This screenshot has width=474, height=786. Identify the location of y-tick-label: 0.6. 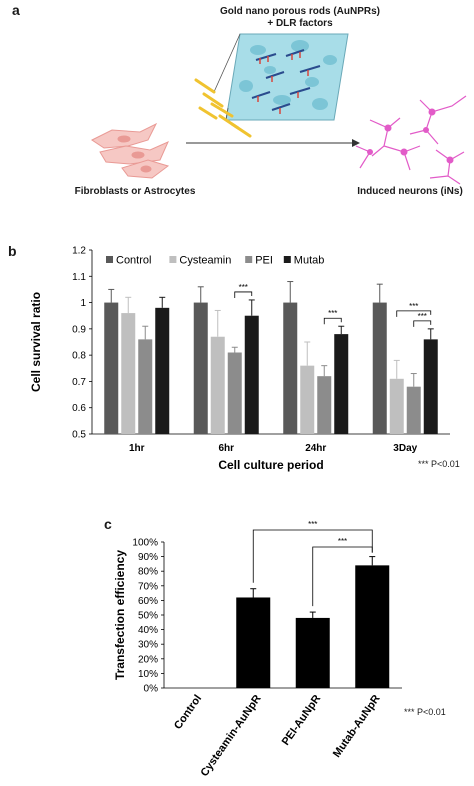
(79, 408).